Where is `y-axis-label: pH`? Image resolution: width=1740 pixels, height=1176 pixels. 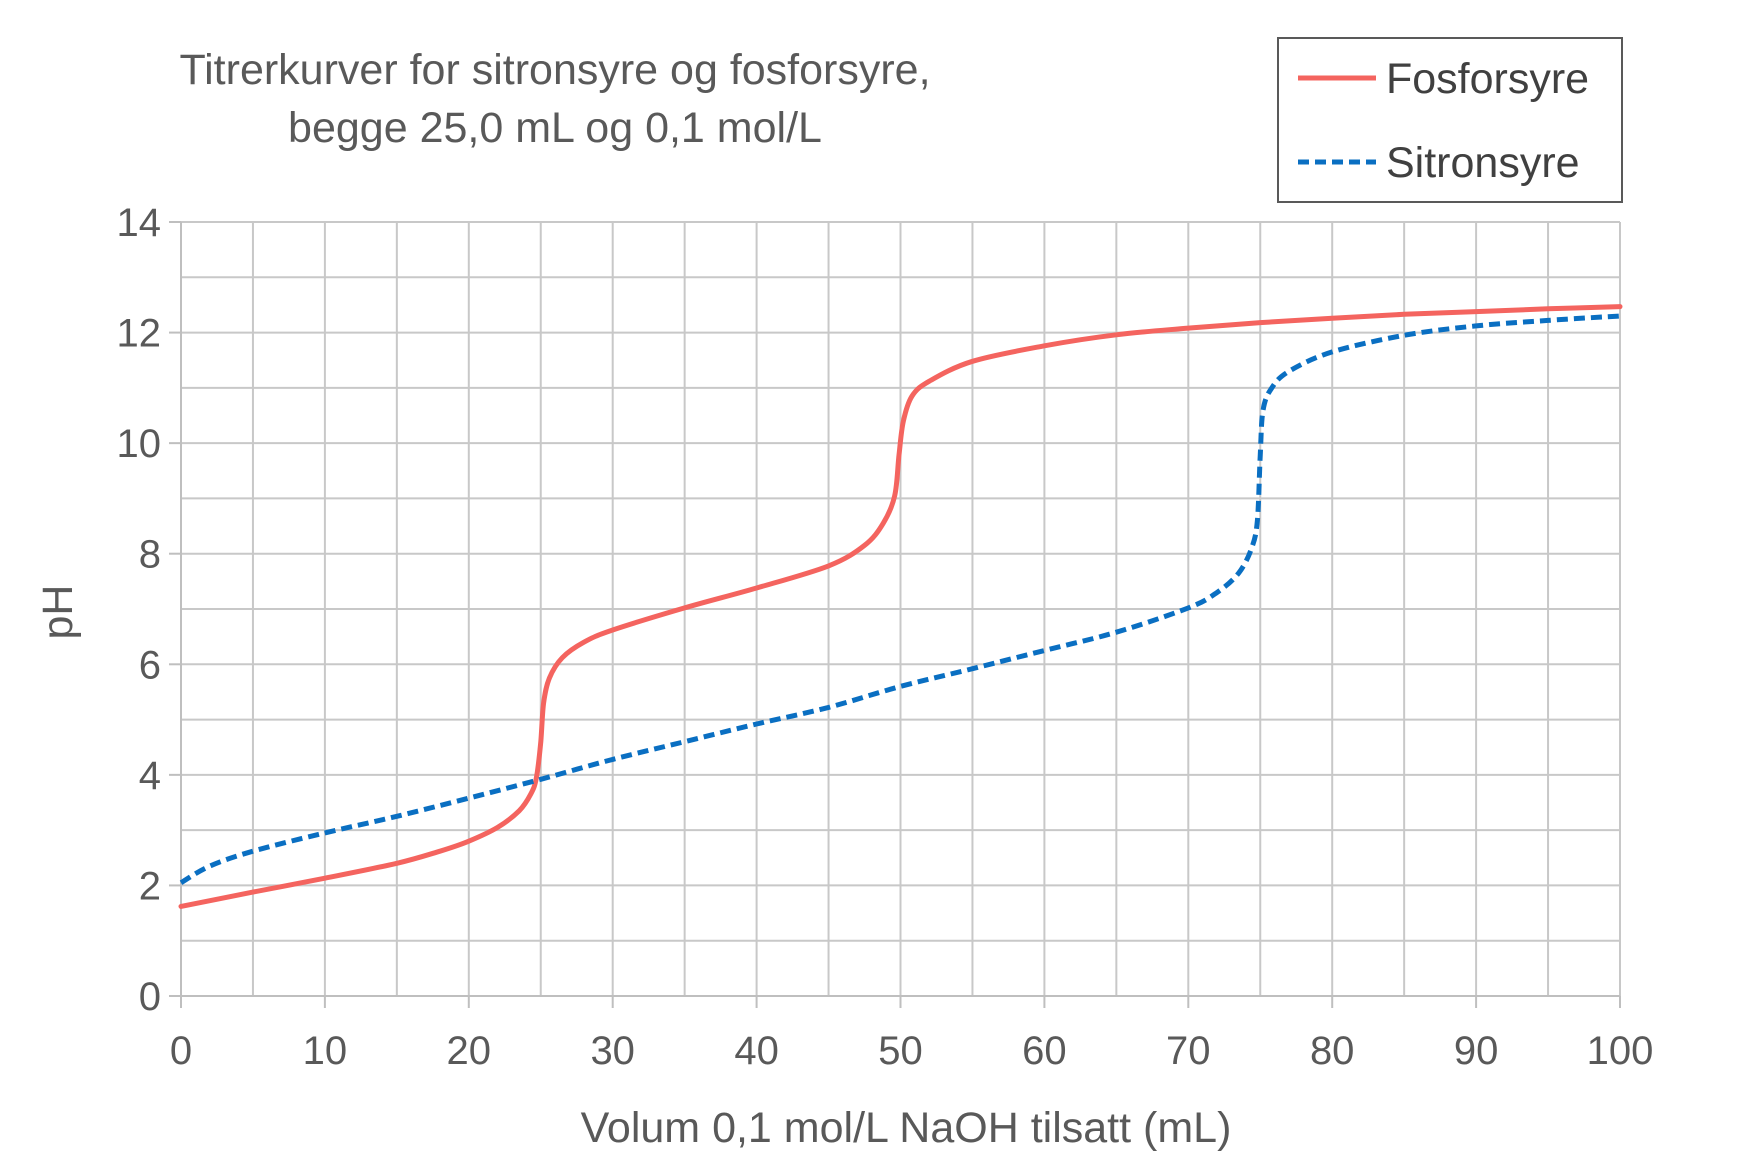
y-axis-label: pH is located at coordinates (58, 612).